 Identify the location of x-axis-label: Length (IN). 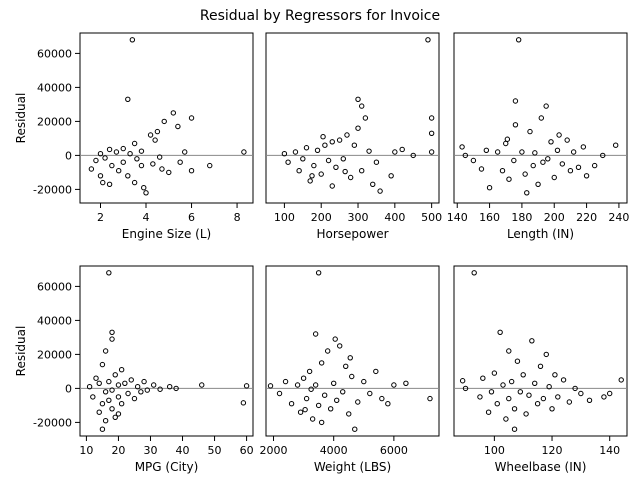
(540, 234).